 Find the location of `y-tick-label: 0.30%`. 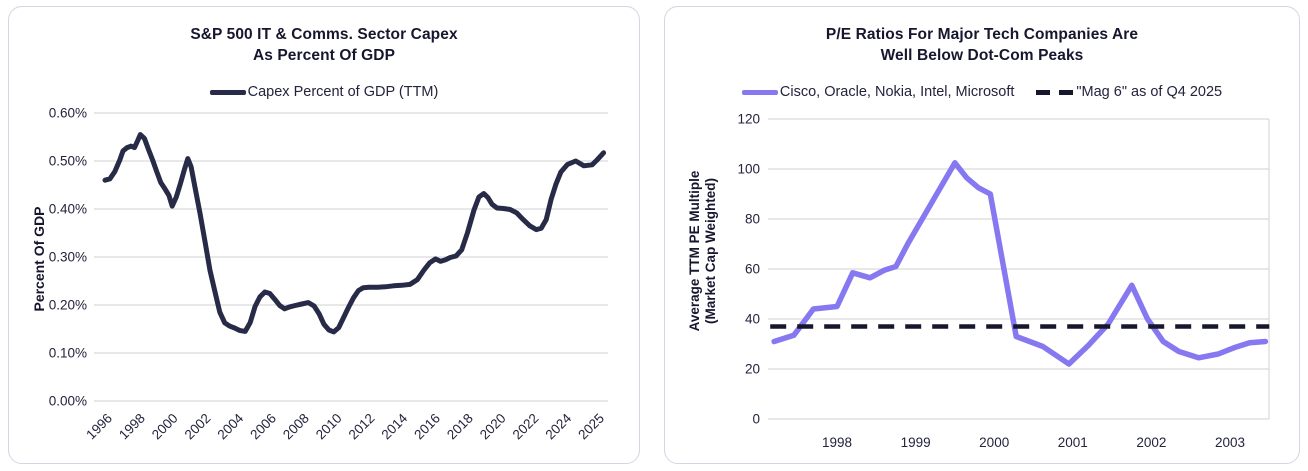

y-tick-label: 0.30% is located at coordinates (68, 257).